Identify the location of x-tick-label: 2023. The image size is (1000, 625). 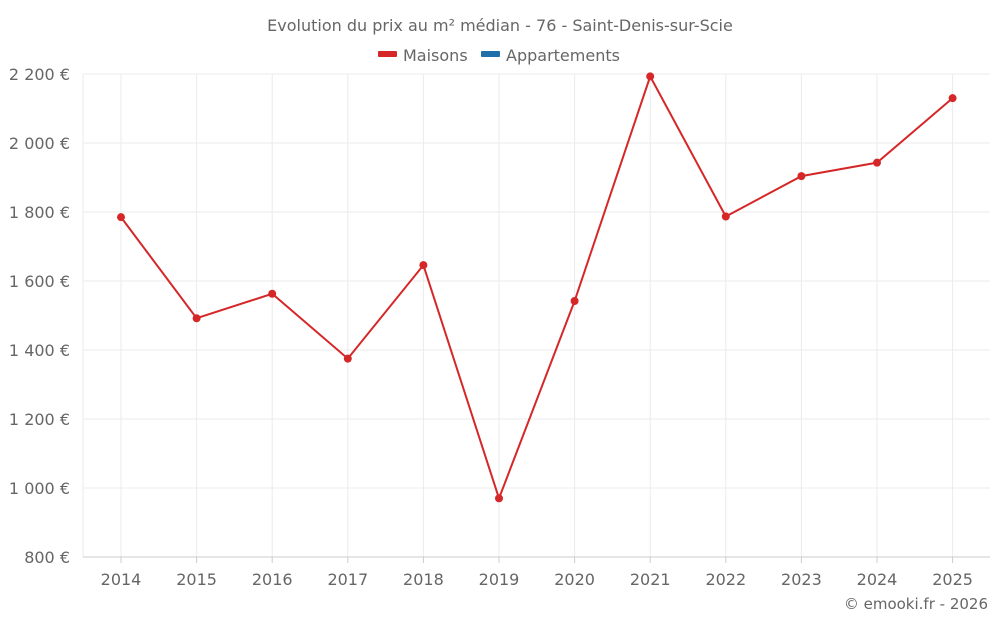
(801, 579).